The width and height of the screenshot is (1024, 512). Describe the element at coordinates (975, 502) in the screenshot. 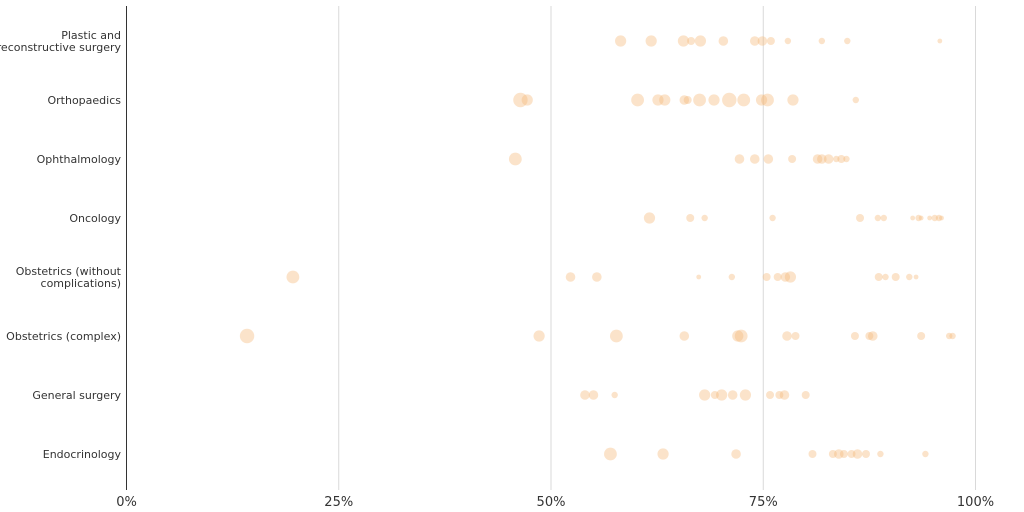

I see `x-tick-label: 100%` at that location.